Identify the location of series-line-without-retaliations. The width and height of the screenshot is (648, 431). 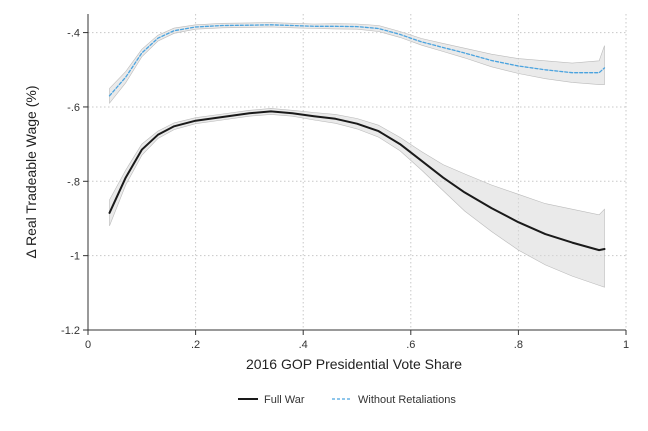
(357, 60).